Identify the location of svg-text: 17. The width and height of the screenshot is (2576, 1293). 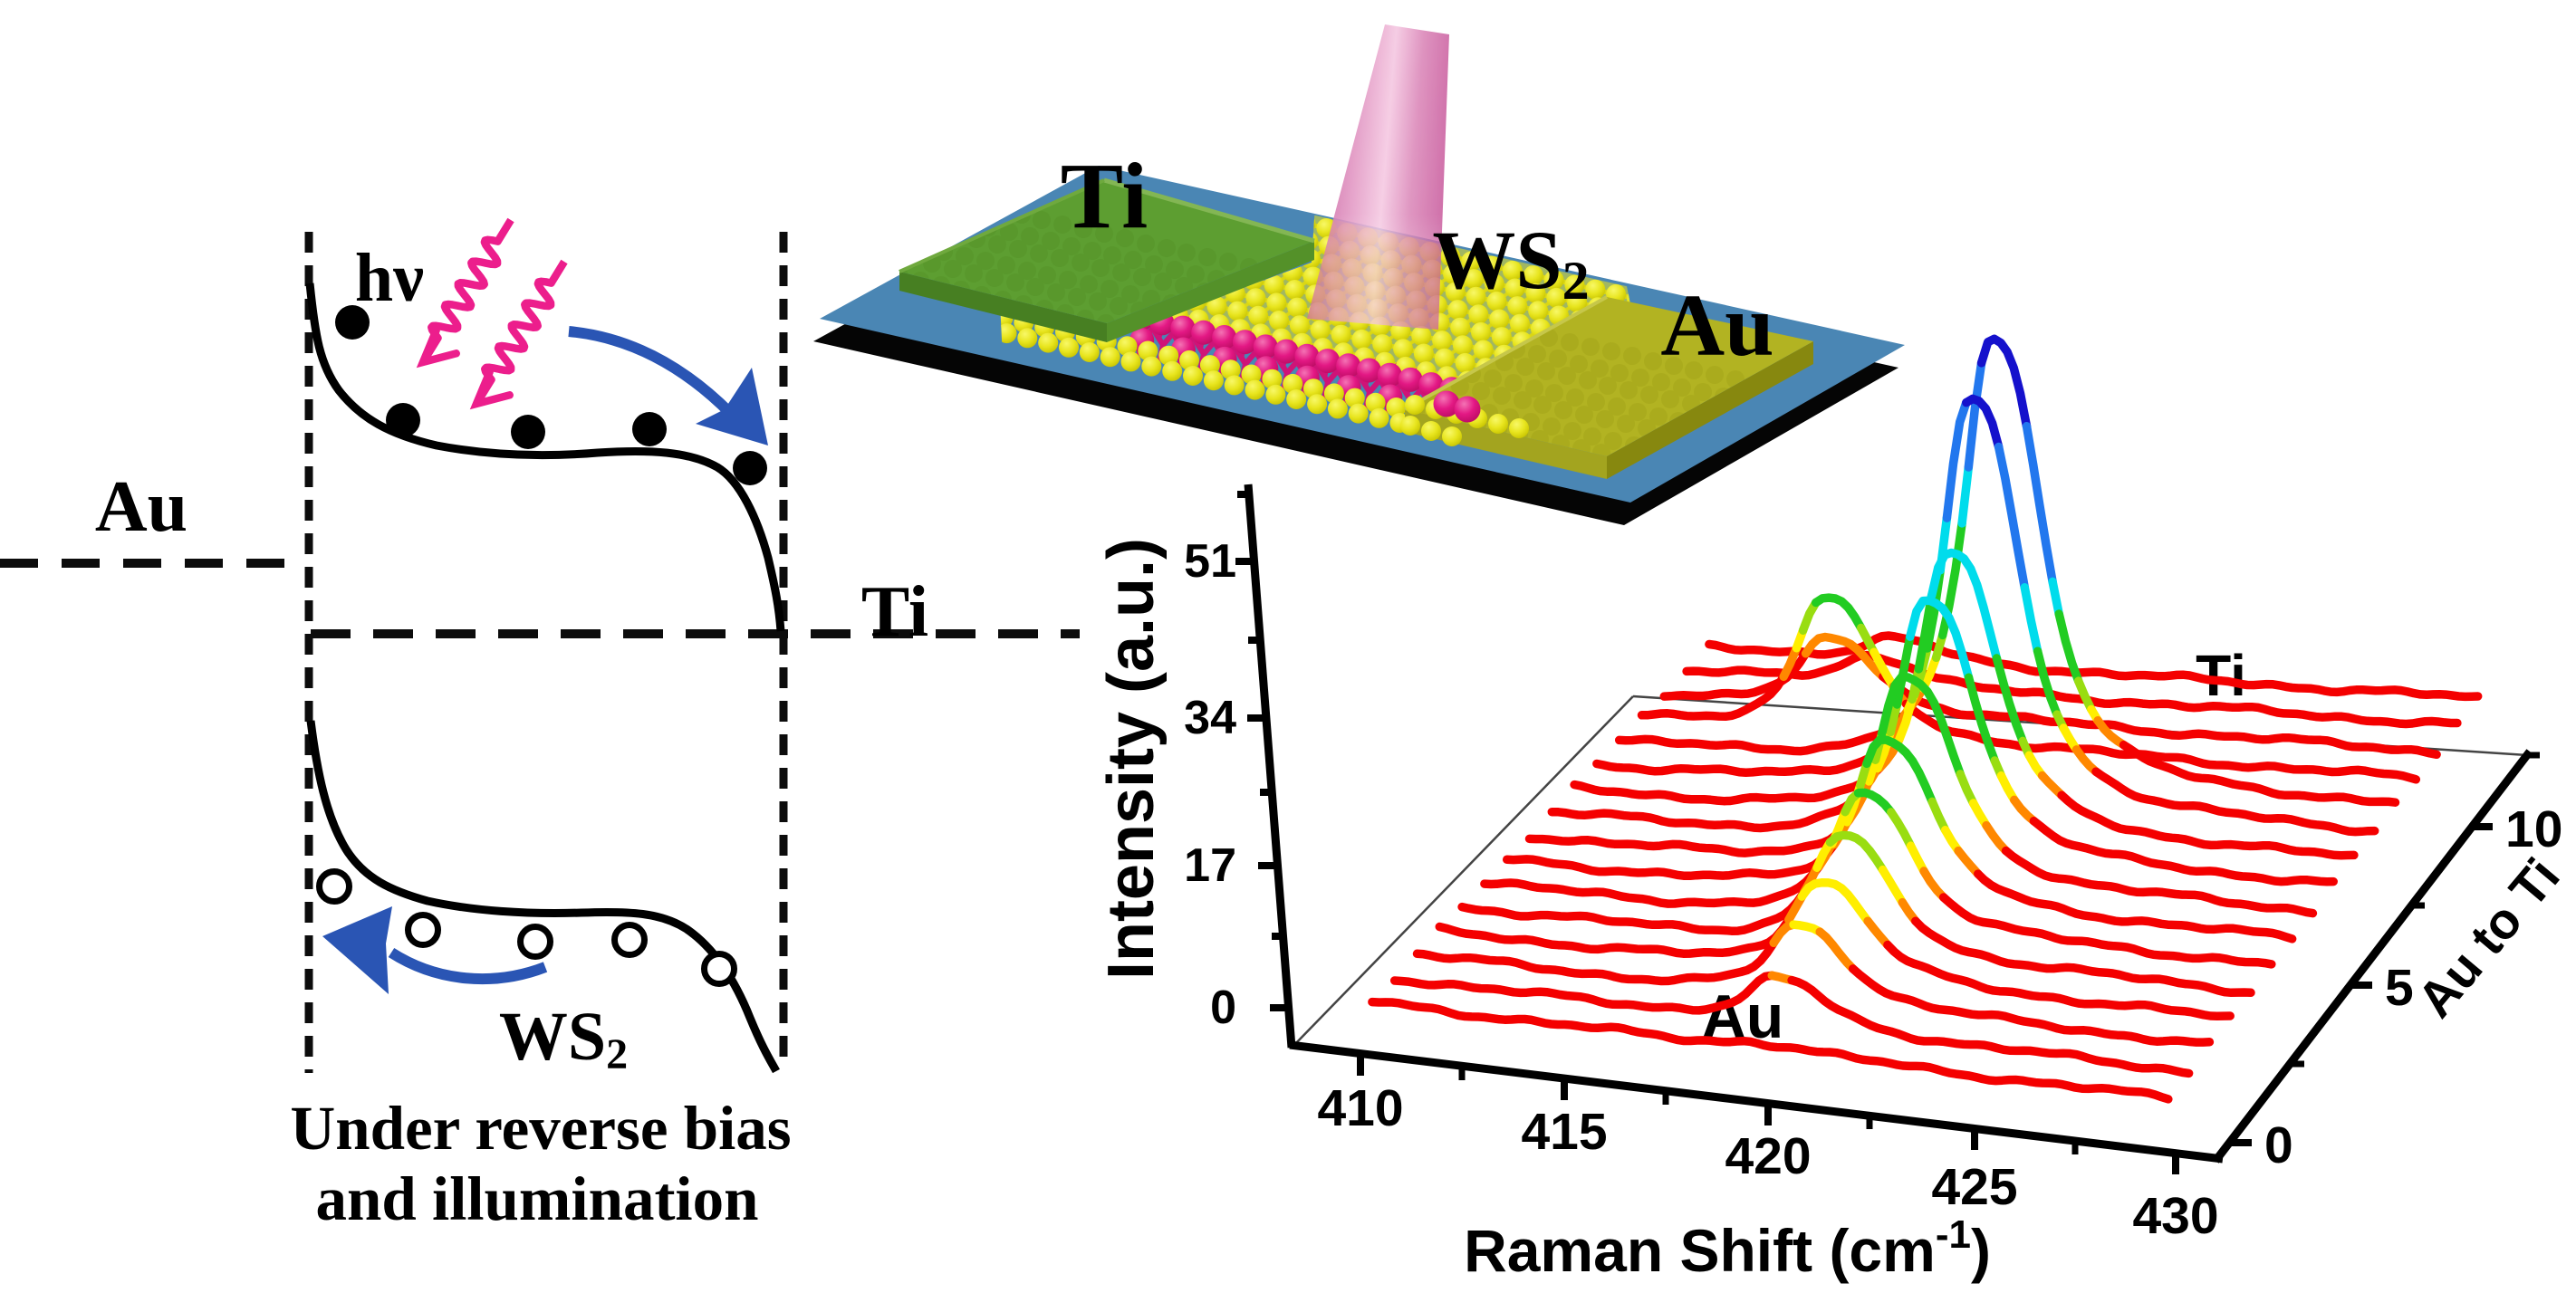
(1210, 865).